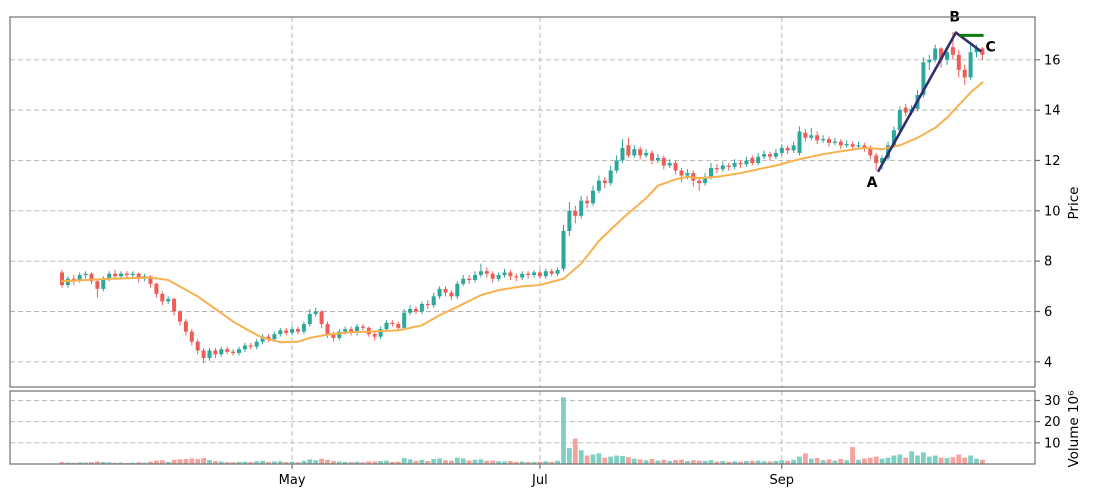 Image resolution: width=1100 pixels, height=500 pixels. I want to click on volume-panel-frame, so click(522, 427).